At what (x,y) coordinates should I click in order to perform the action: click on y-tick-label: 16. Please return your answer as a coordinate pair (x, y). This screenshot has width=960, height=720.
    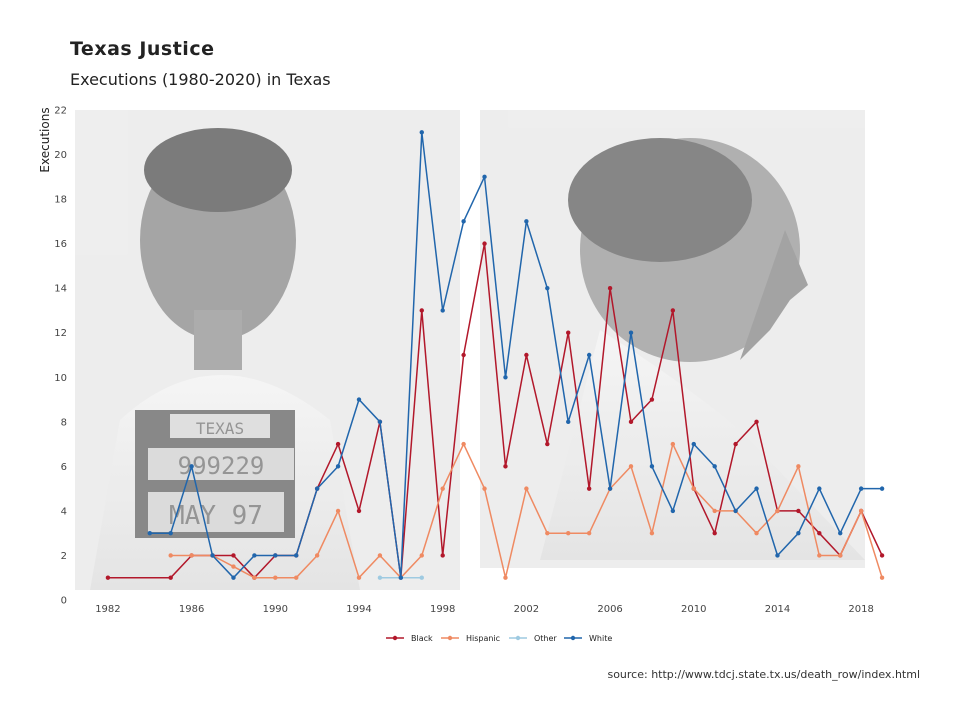
    Looking at the image, I should click on (60, 244).